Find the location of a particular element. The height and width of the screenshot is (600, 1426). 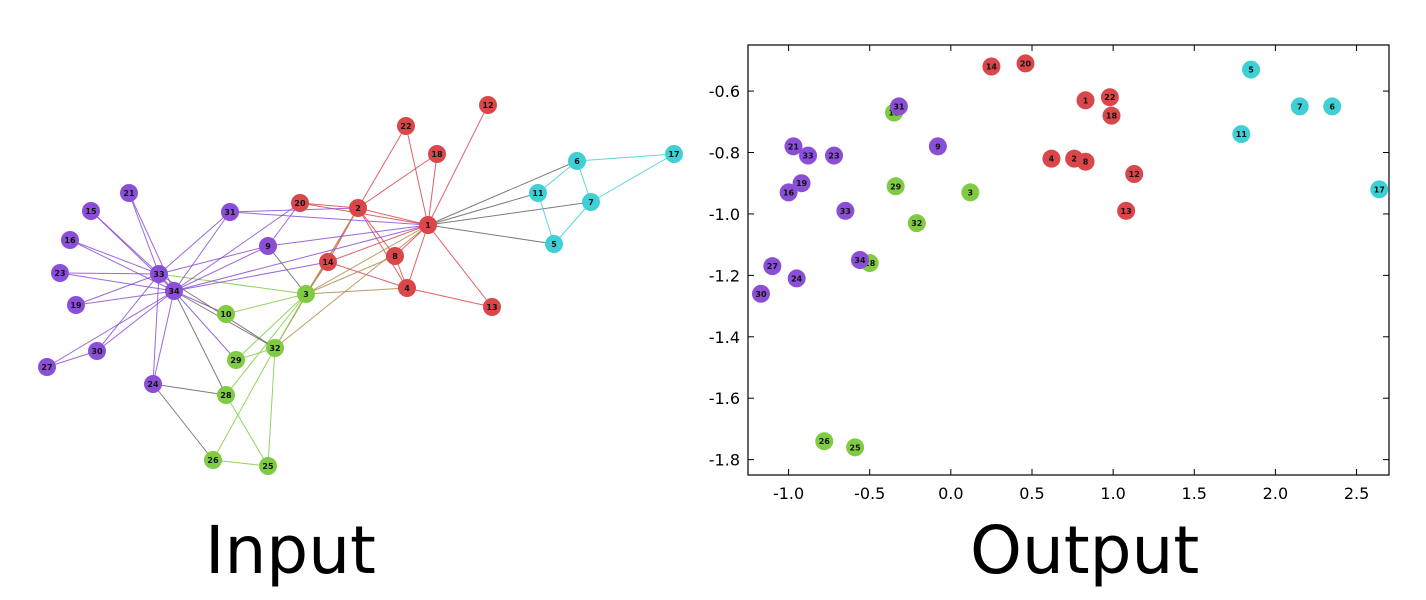

graph-node-label: 17 is located at coordinates (673, 154).